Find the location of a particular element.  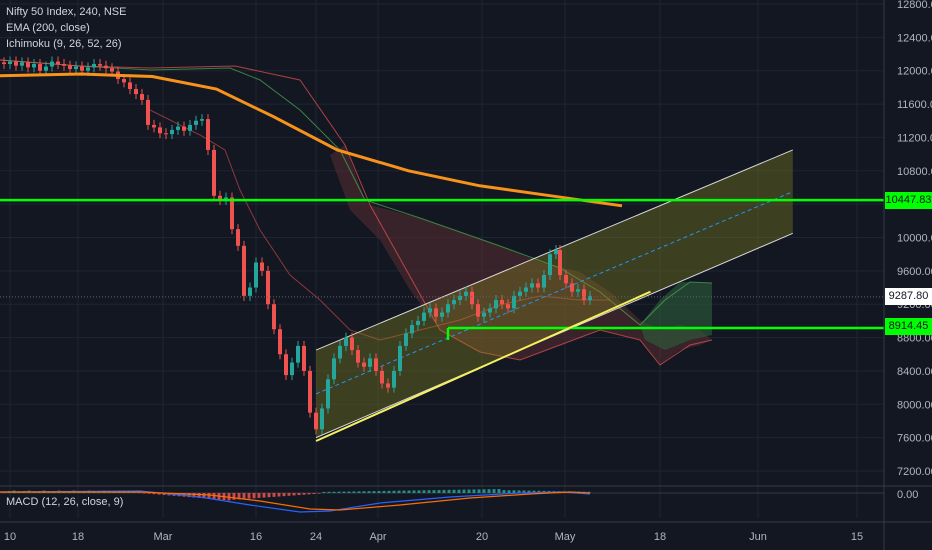

price-tag-8914: 8914.45 is located at coordinates (908, 326).